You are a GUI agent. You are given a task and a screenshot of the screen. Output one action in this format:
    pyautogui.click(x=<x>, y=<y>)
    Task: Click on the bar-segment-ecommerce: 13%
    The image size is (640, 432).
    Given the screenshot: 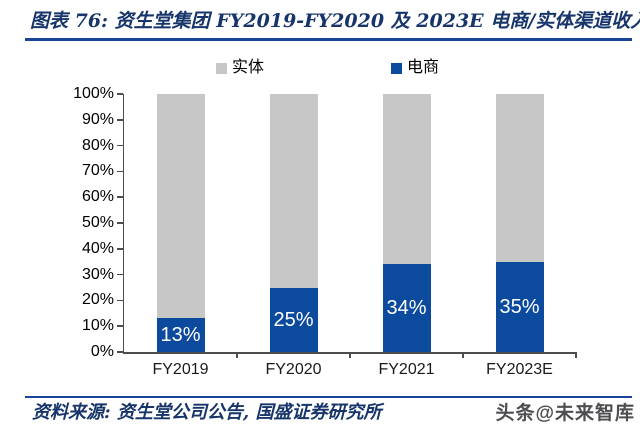 What is the action you would take?
    pyautogui.click(x=180, y=335)
    